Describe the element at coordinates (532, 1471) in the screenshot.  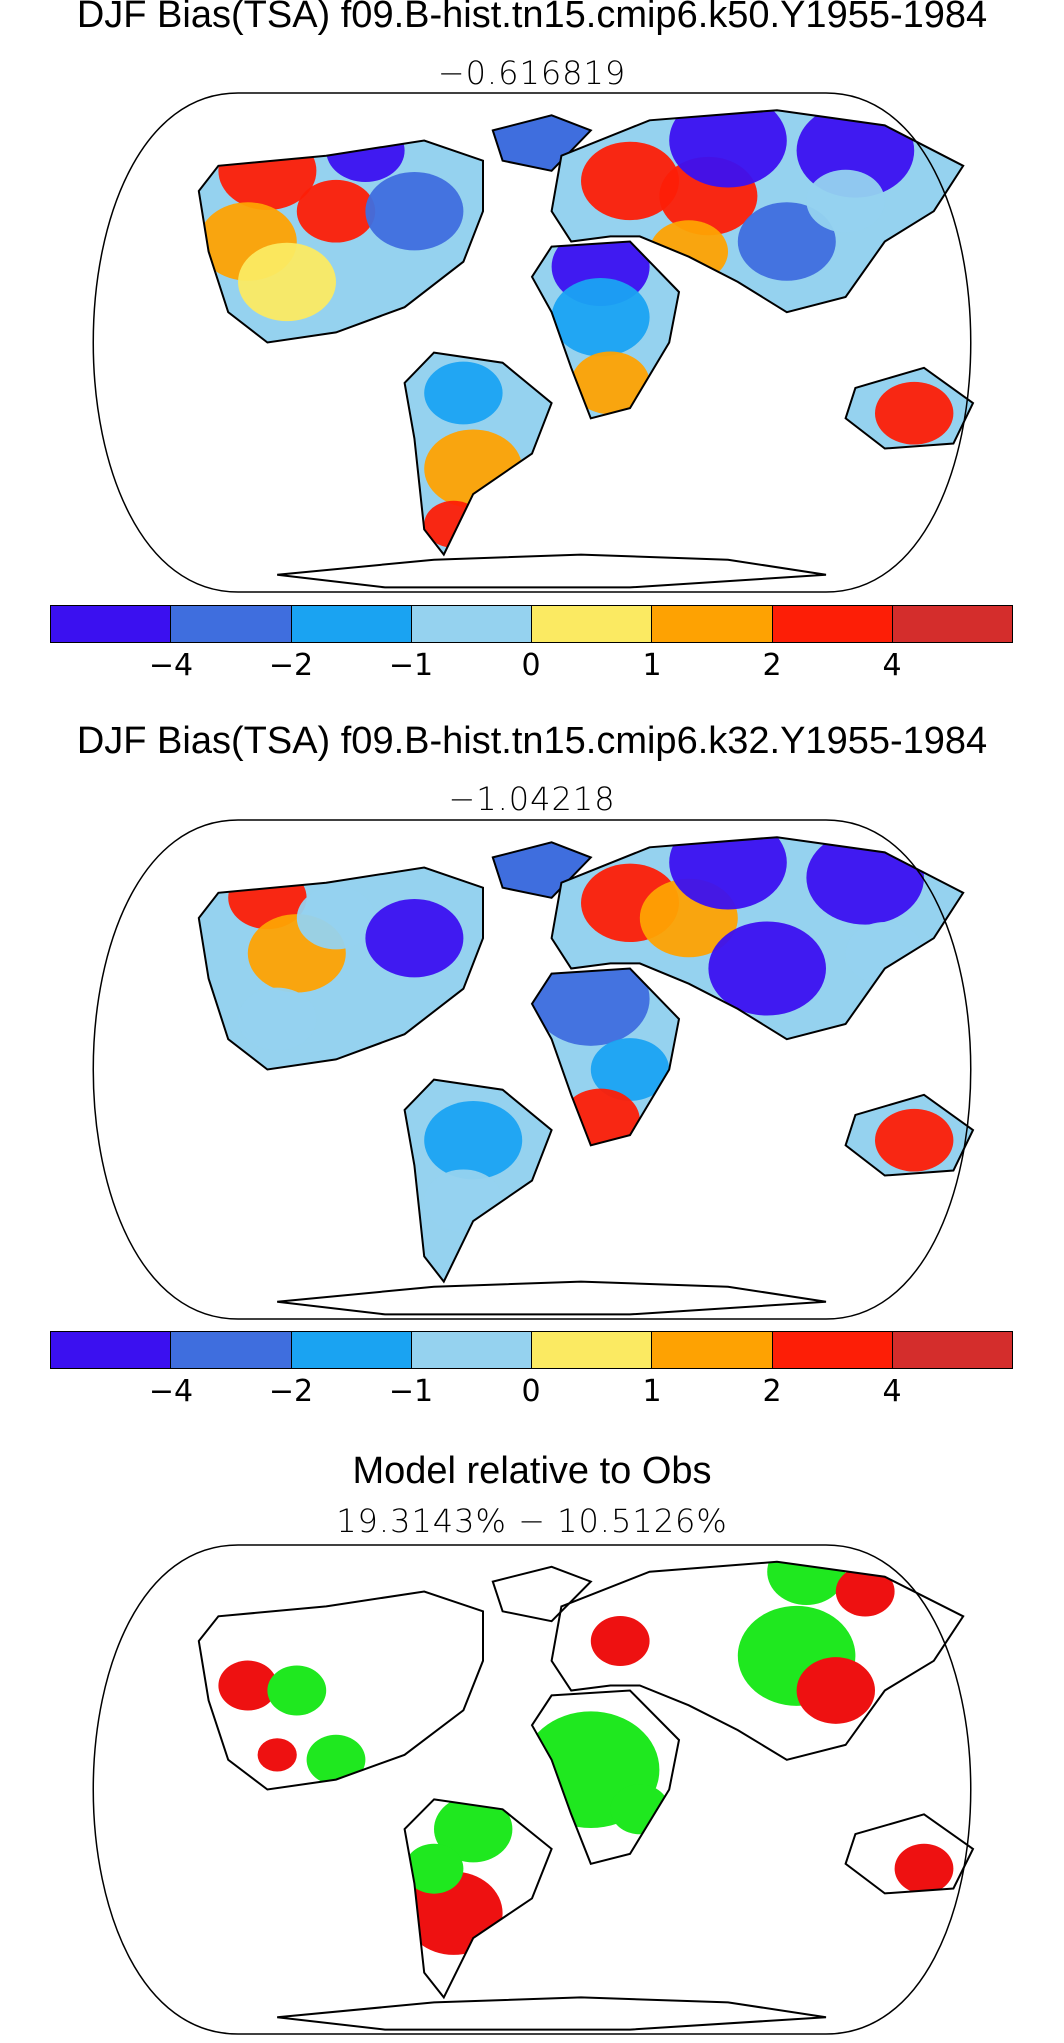
I see `panel3-title: Model relative to Obs` at that location.